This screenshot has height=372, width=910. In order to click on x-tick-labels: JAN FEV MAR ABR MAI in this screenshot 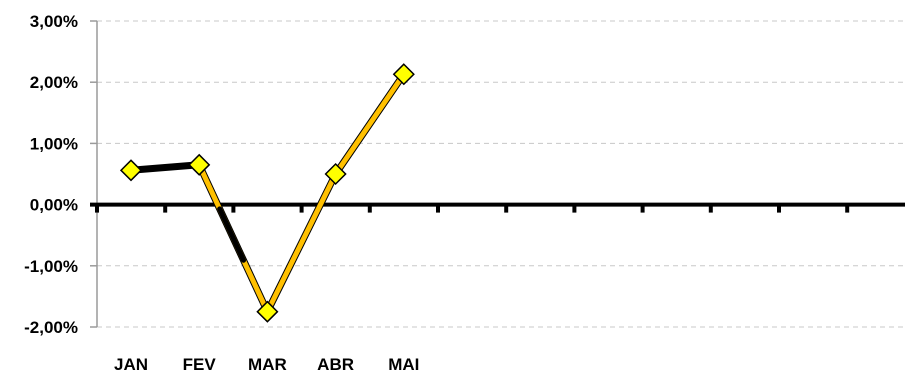, I will do `click(266, 363)`.